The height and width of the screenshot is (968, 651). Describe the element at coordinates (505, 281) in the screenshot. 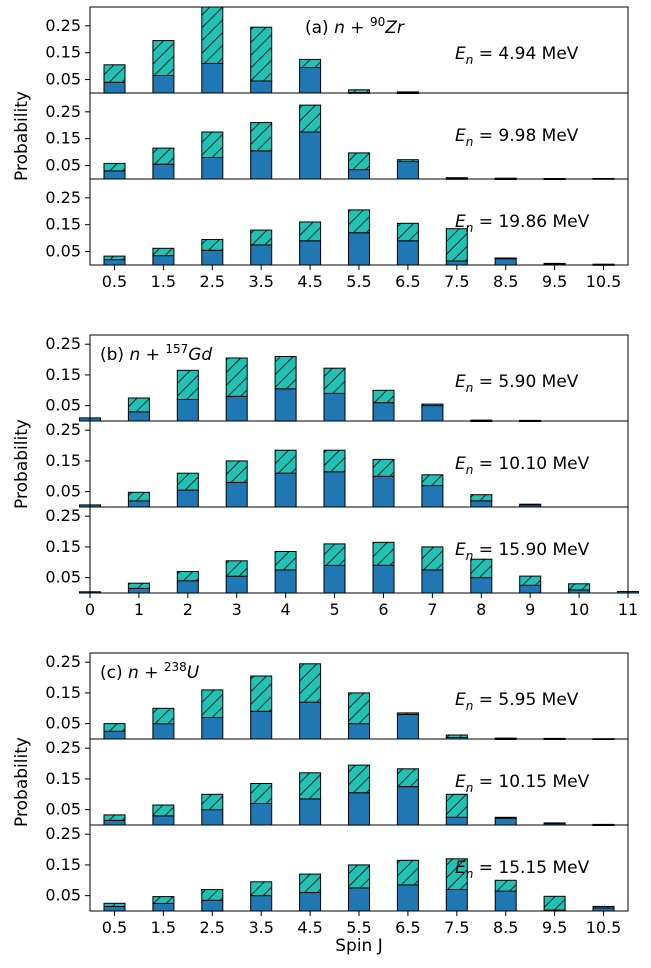

I see `x-tick-label: 8.5` at that location.